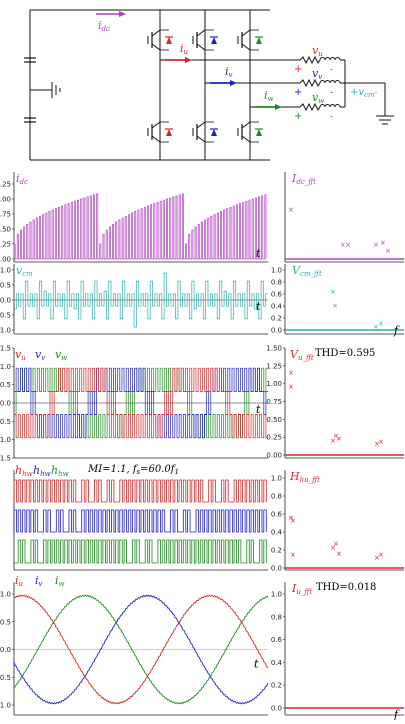 The height and width of the screenshot is (724, 405). Describe the element at coordinates (111, 14) in the screenshot. I see `idc-arrow` at that location.